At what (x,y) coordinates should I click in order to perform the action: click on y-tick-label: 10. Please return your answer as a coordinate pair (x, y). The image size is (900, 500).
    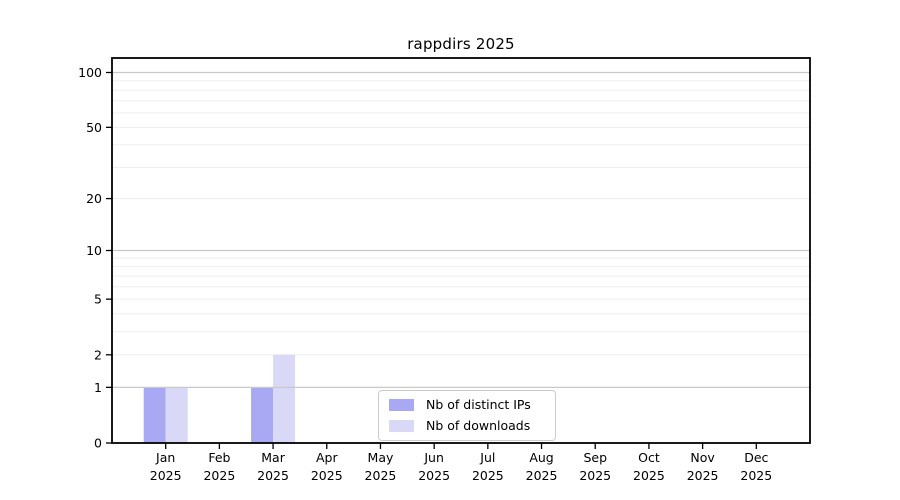
    Looking at the image, I should click on (94, 250).